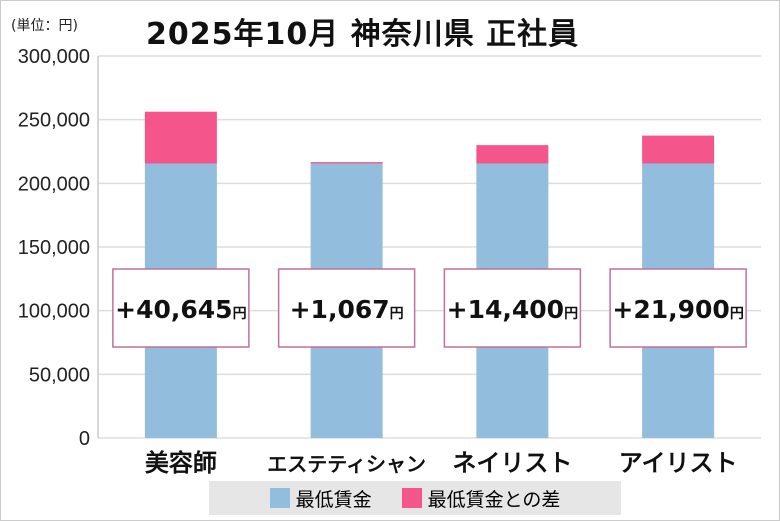 This screenshot has height=521, width=780. I want to click on legend-item-min-wage: 最低賃金, so click(320, 498).